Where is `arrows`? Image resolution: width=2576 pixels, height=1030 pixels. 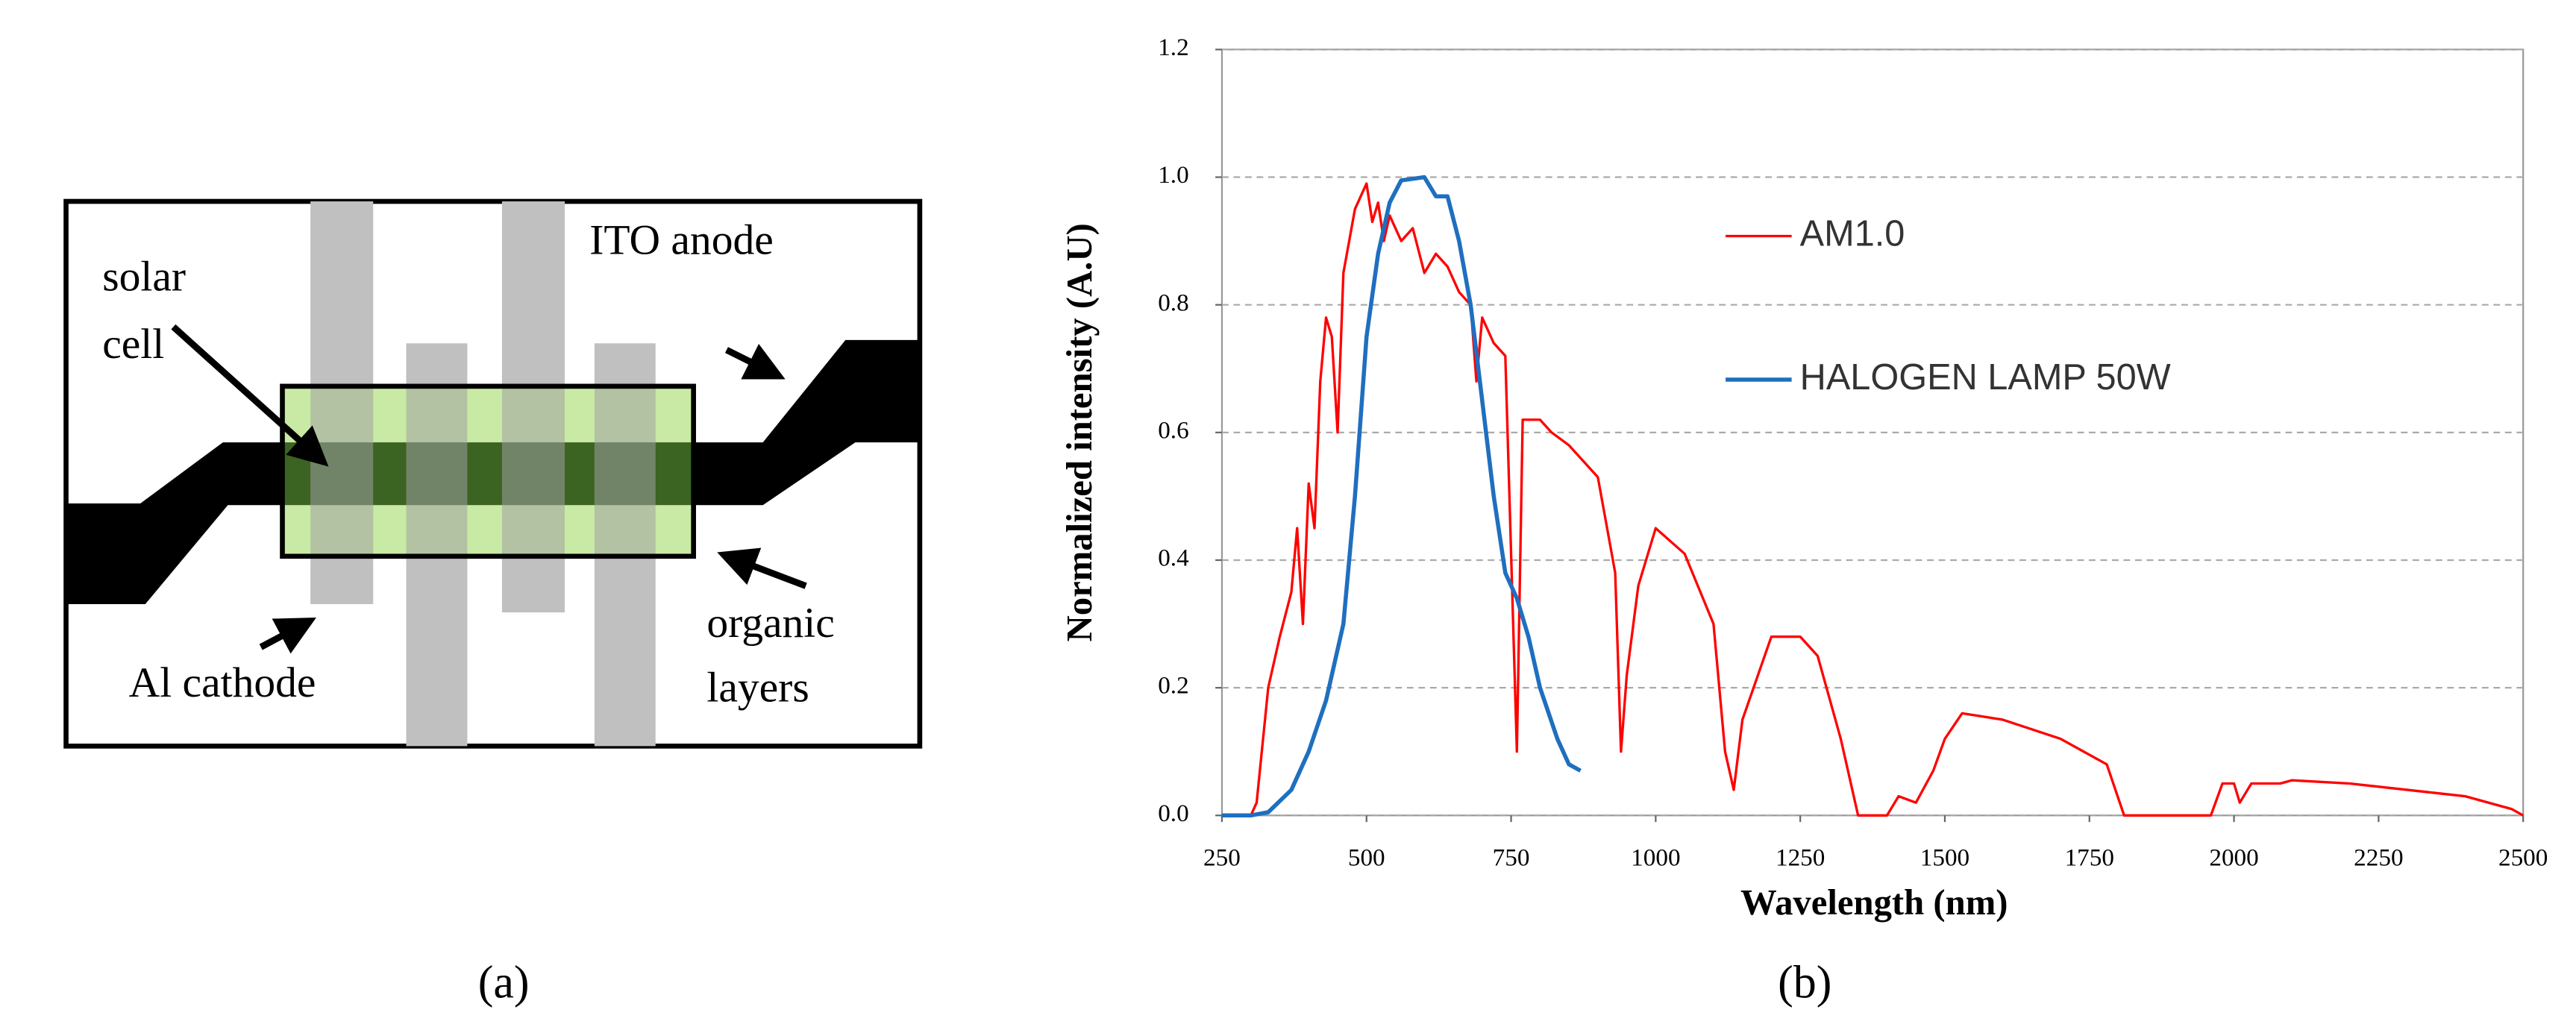 arrows is located at coordinates (489, 489).